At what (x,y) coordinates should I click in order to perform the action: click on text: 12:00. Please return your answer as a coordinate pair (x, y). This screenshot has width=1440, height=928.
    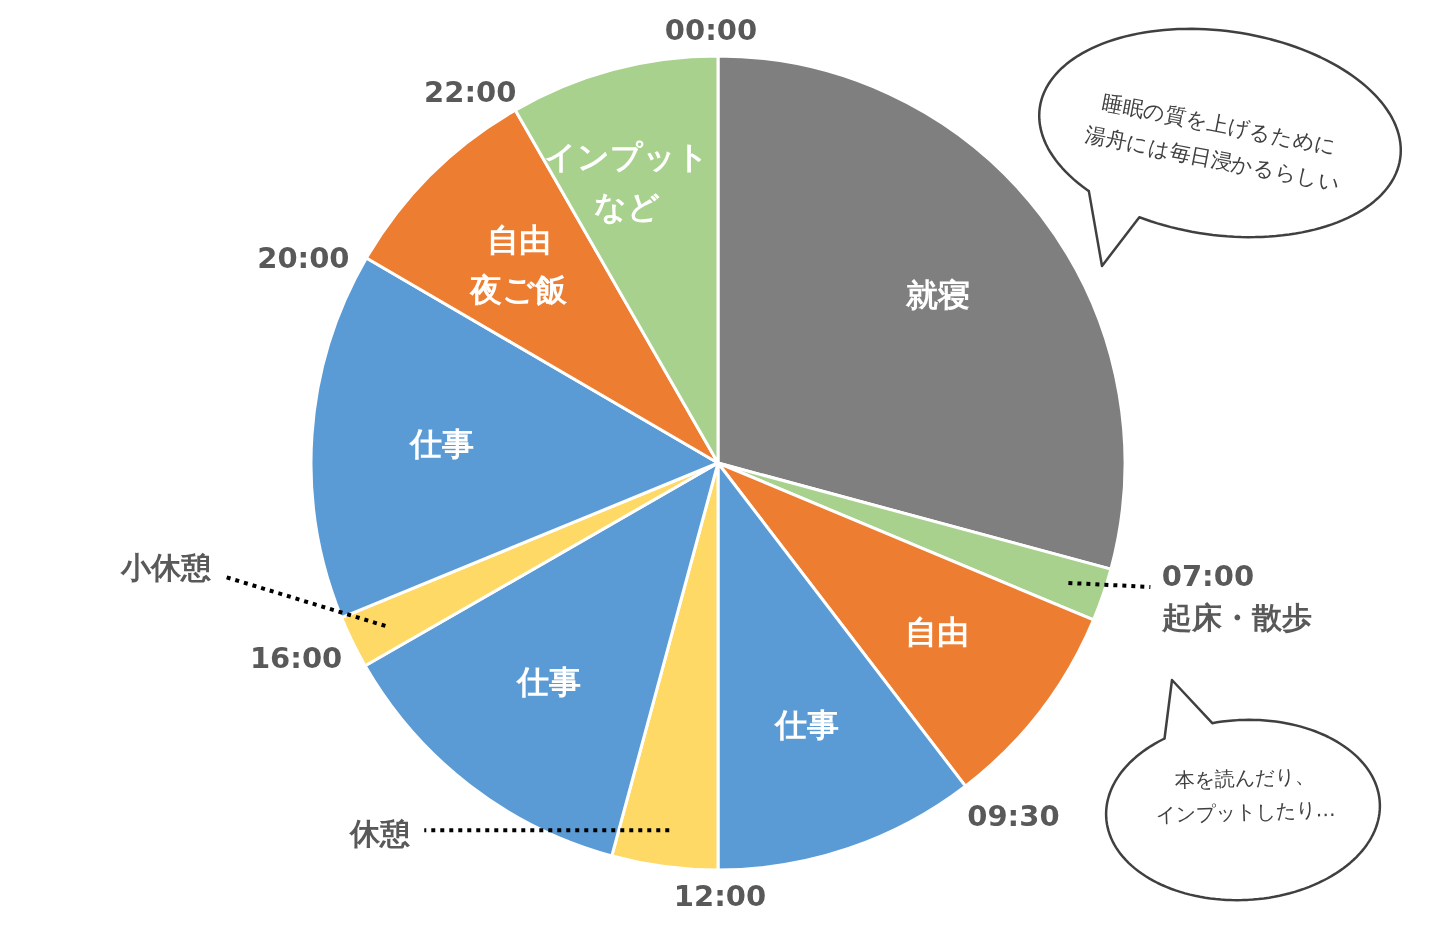
    Looking at the image, I should click on (720, 896).